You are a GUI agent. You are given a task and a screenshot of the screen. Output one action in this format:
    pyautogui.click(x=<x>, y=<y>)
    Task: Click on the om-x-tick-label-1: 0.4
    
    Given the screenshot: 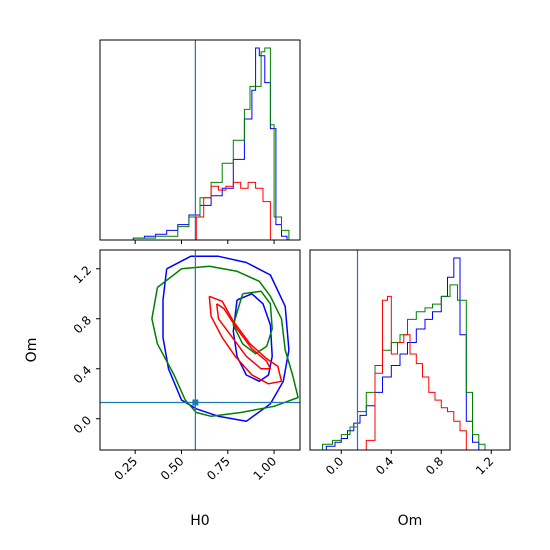 What is the action you would take?
    pyautogui.click(x=384, y=465)
    